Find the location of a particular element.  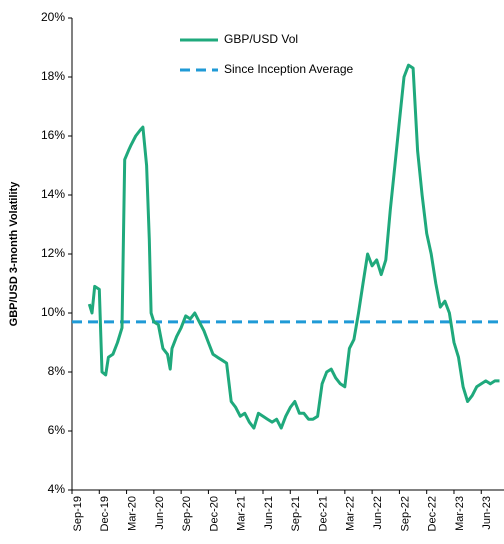

x-tick-label: Mar-23 is located at coordinates (460, 513).